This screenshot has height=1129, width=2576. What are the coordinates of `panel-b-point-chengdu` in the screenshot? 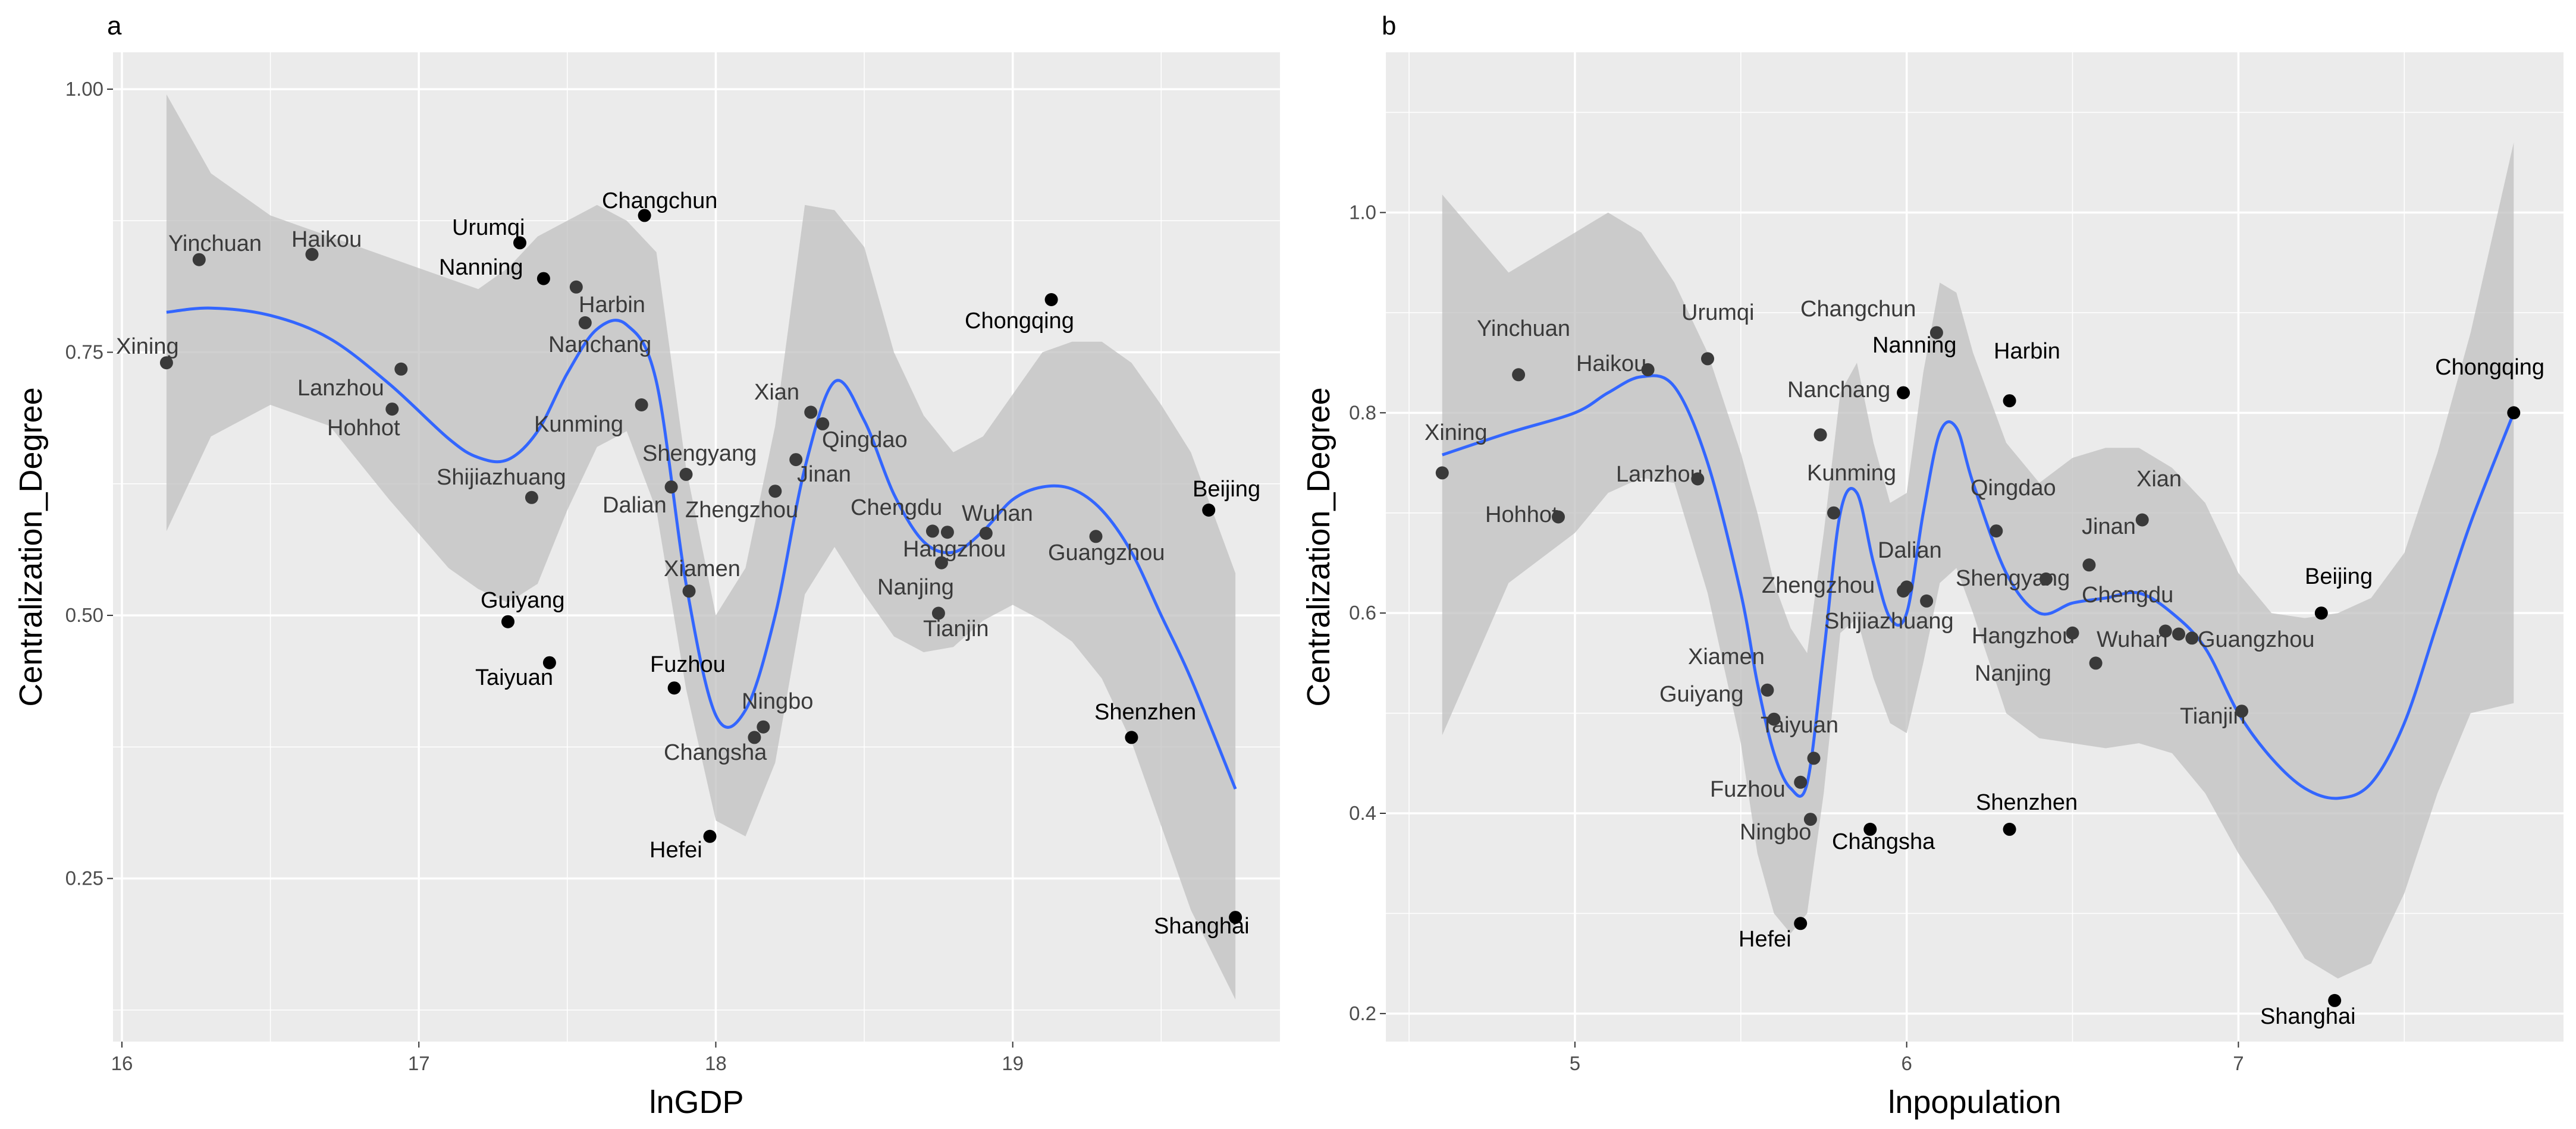 It's located at (2165, 631).